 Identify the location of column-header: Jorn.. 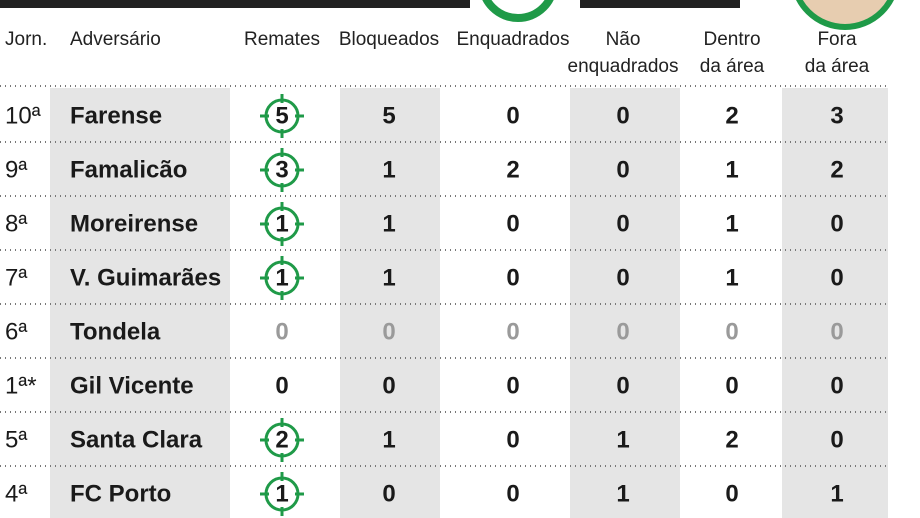
(26, 39).